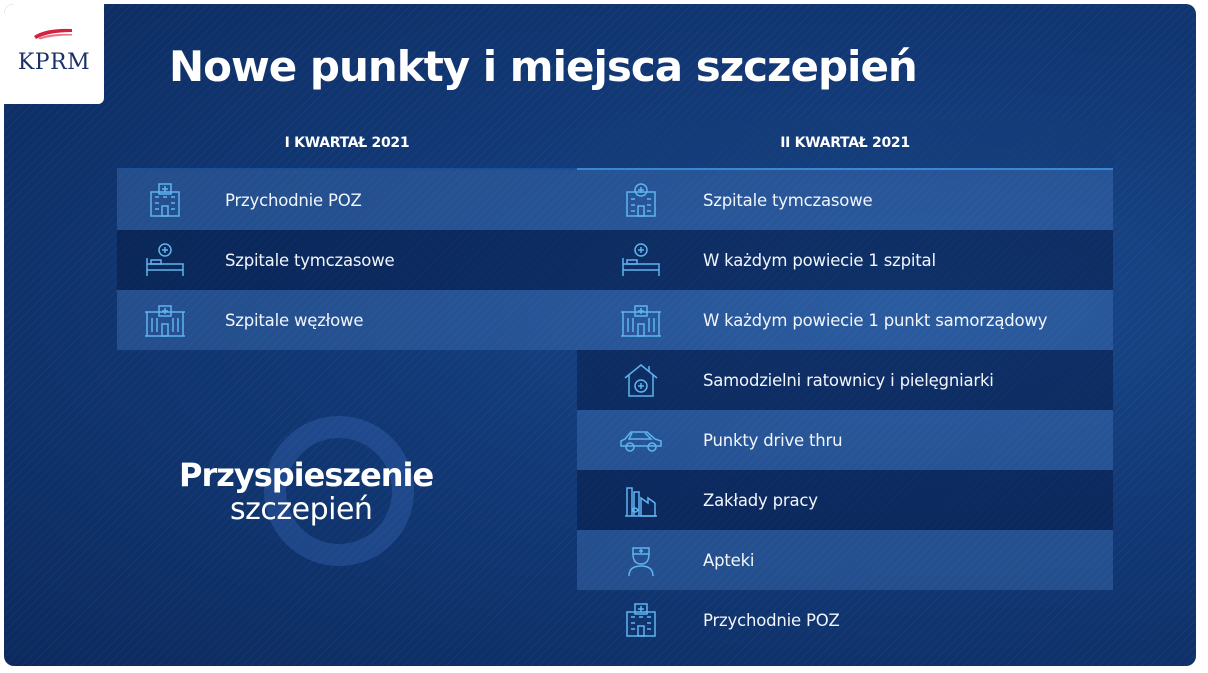 Image resolution: width=1208 pixels, height=673 pixels. I want to click on q2-row: W każdym powiecie 1 punkt samorządowy, so click(845, 320).